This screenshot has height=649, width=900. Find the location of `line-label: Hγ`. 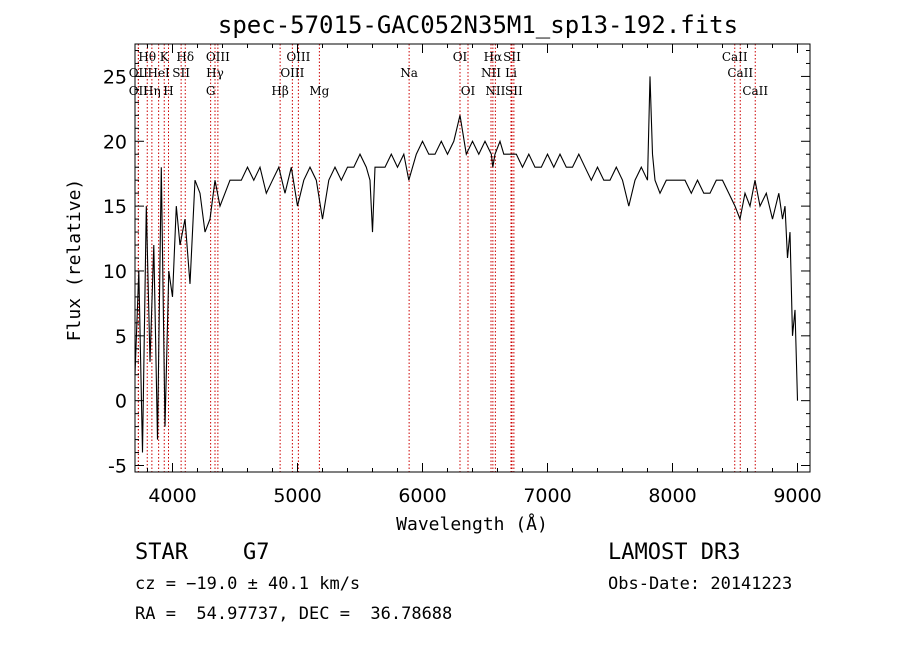

line-label: Hγ is located at coordinates (215, 73).